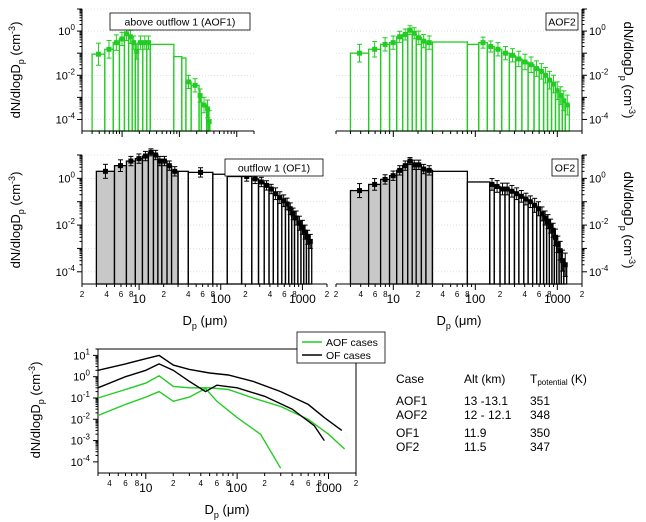  What do you see at coordinates (88, 351) in the screenshot?
I see `y-tick-exponent: 1` at bounding box center [88, 351].